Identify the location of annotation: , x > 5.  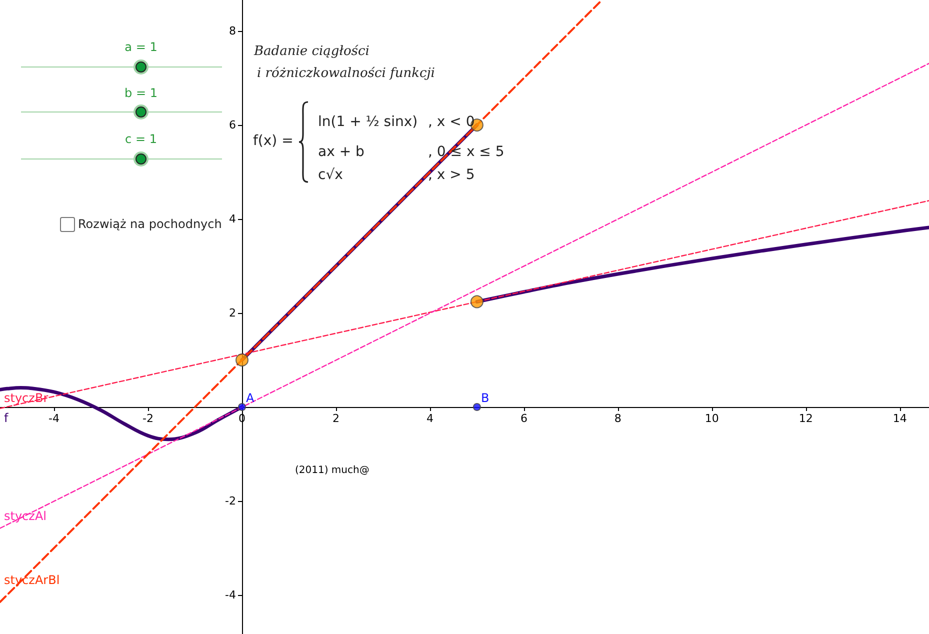
(451, 175).